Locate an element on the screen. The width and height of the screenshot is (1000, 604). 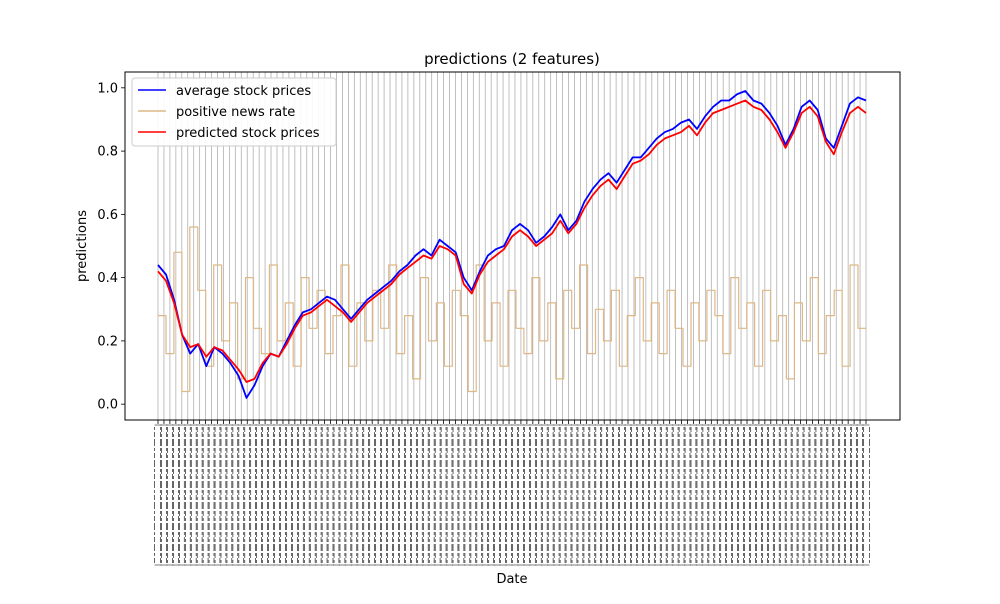
x-axis-label: Date is located at coordinates (511, 579).